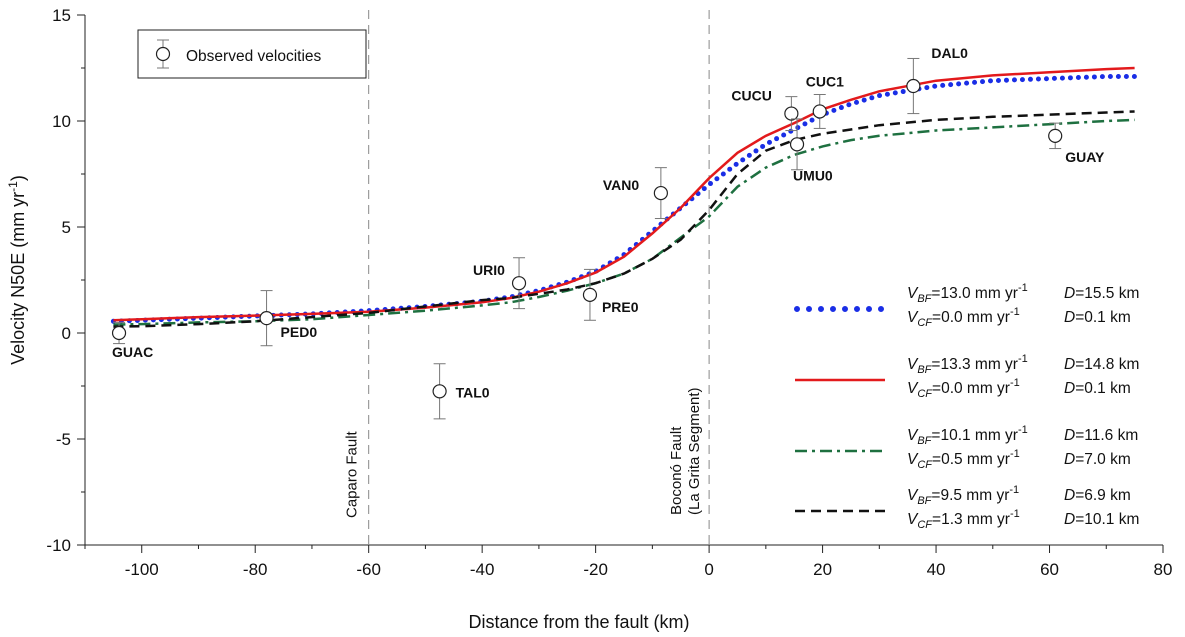 The height and width of the screenshot is (637, 1185). Describe the element at coordinates (578, 622) in the screenshot. I see `x-axis-label: Distance from the fault (km)` at that location.